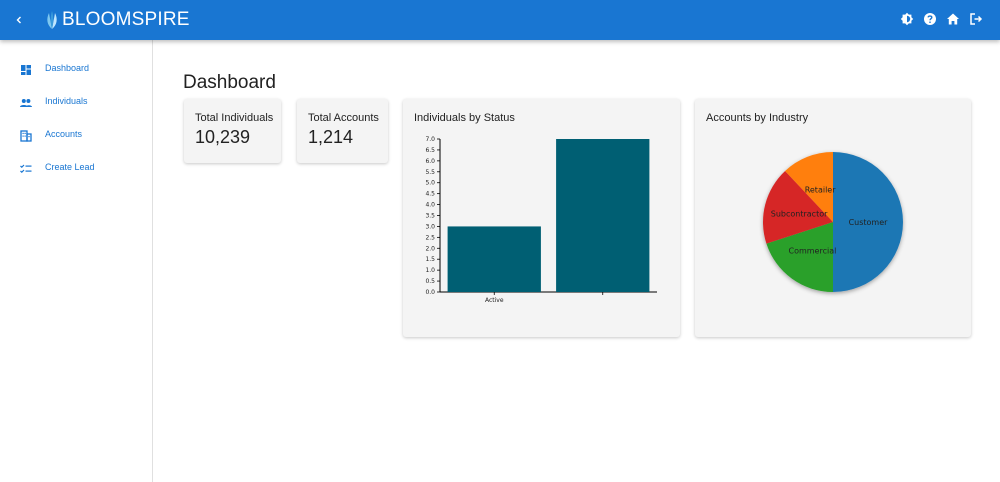 This screenshot has height=482, width=1000. What do you see at coordinates (26, 103) in the screenshot?
I see `people-icon` at bounding box center [26, 103].